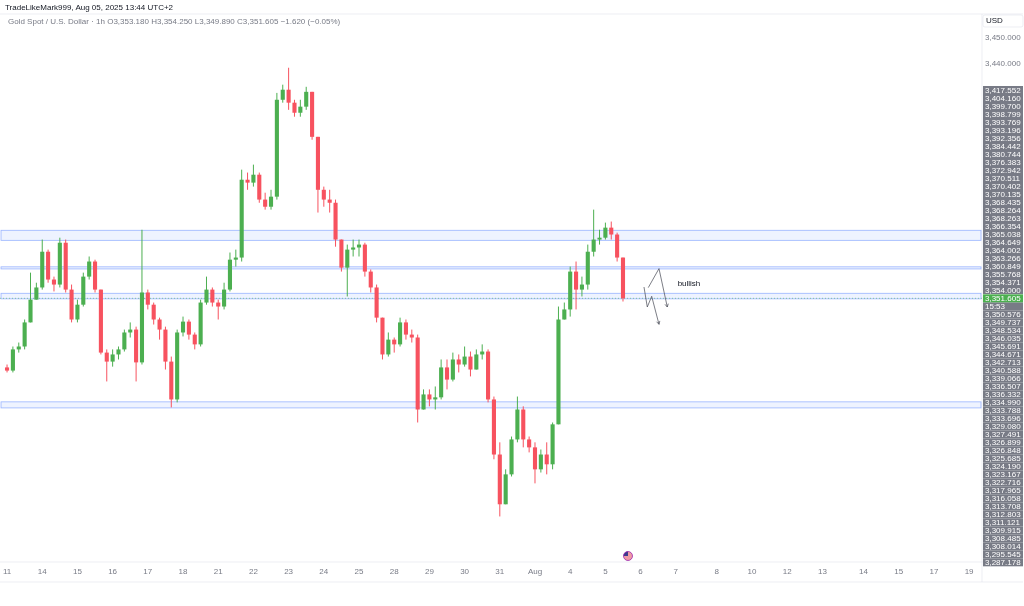 The width and height of the screenshot is (1024, 606). What do you see at coordinates (1003, 130) in the screenshot?
I see `text: 3,393.196` at bounding box center [1003, 130].